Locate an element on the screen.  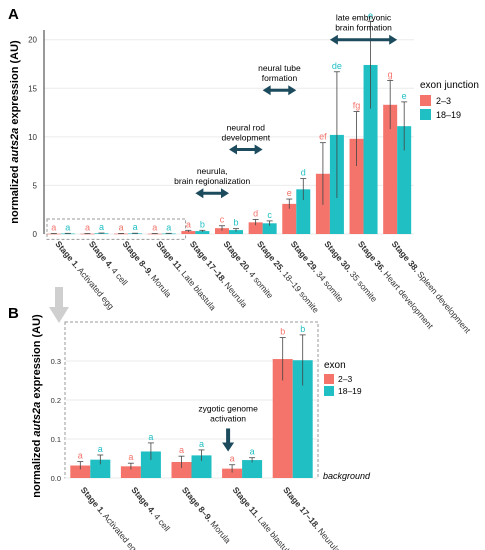
sig-letter-a-s1-9: e is located at coordinates (370, 15).